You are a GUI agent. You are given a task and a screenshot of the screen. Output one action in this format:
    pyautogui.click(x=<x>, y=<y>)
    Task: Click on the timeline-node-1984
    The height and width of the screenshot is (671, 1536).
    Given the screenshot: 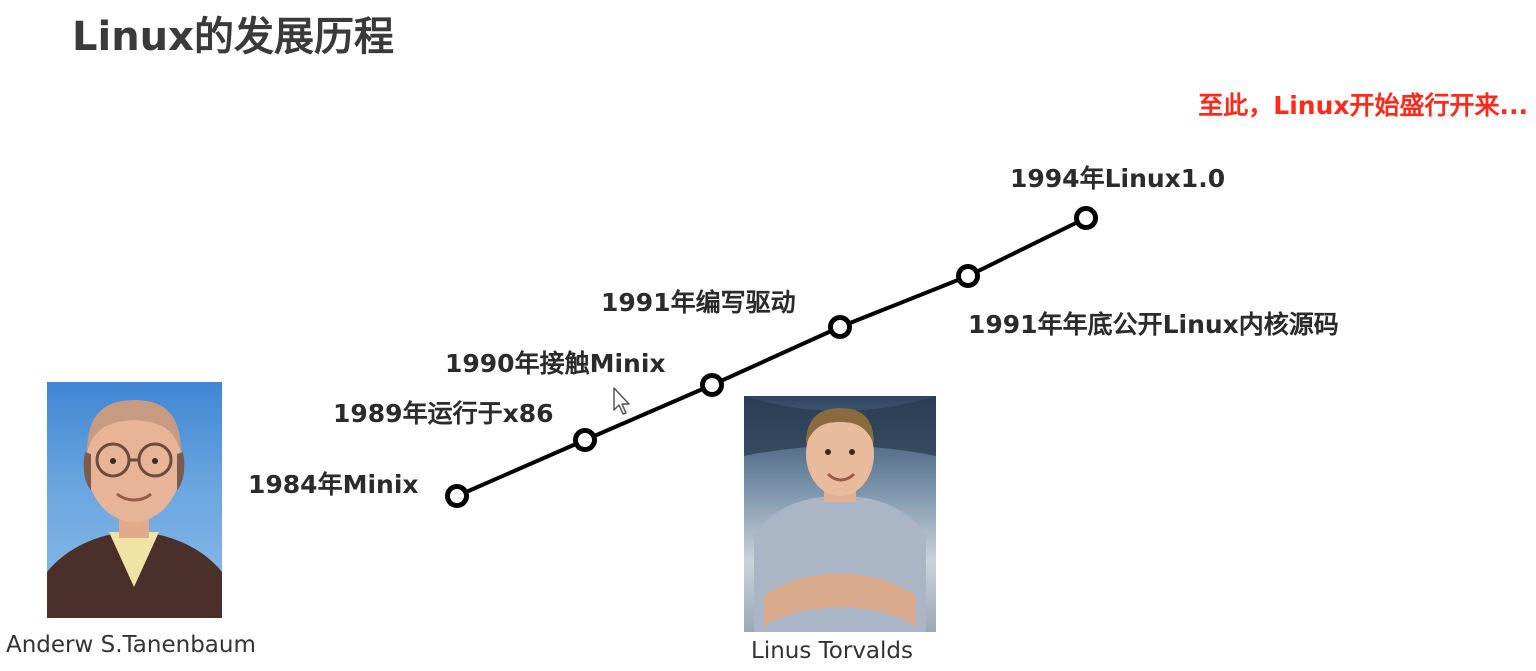 What is the action you would take?
    pyautogui.click(x=457, y=496)
    